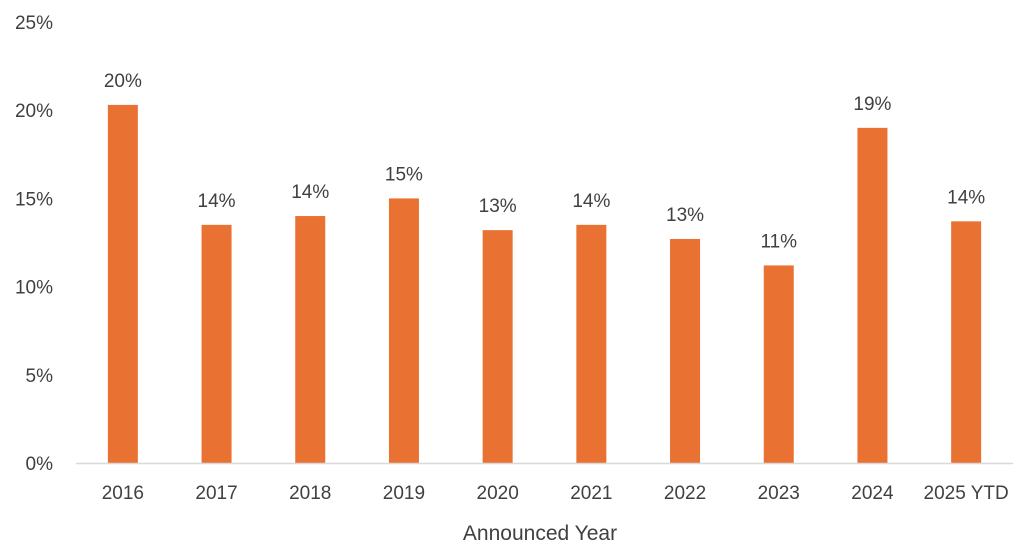 The image size is (1024, 558). I want to click on data-label: 19%, so click(872, 104).